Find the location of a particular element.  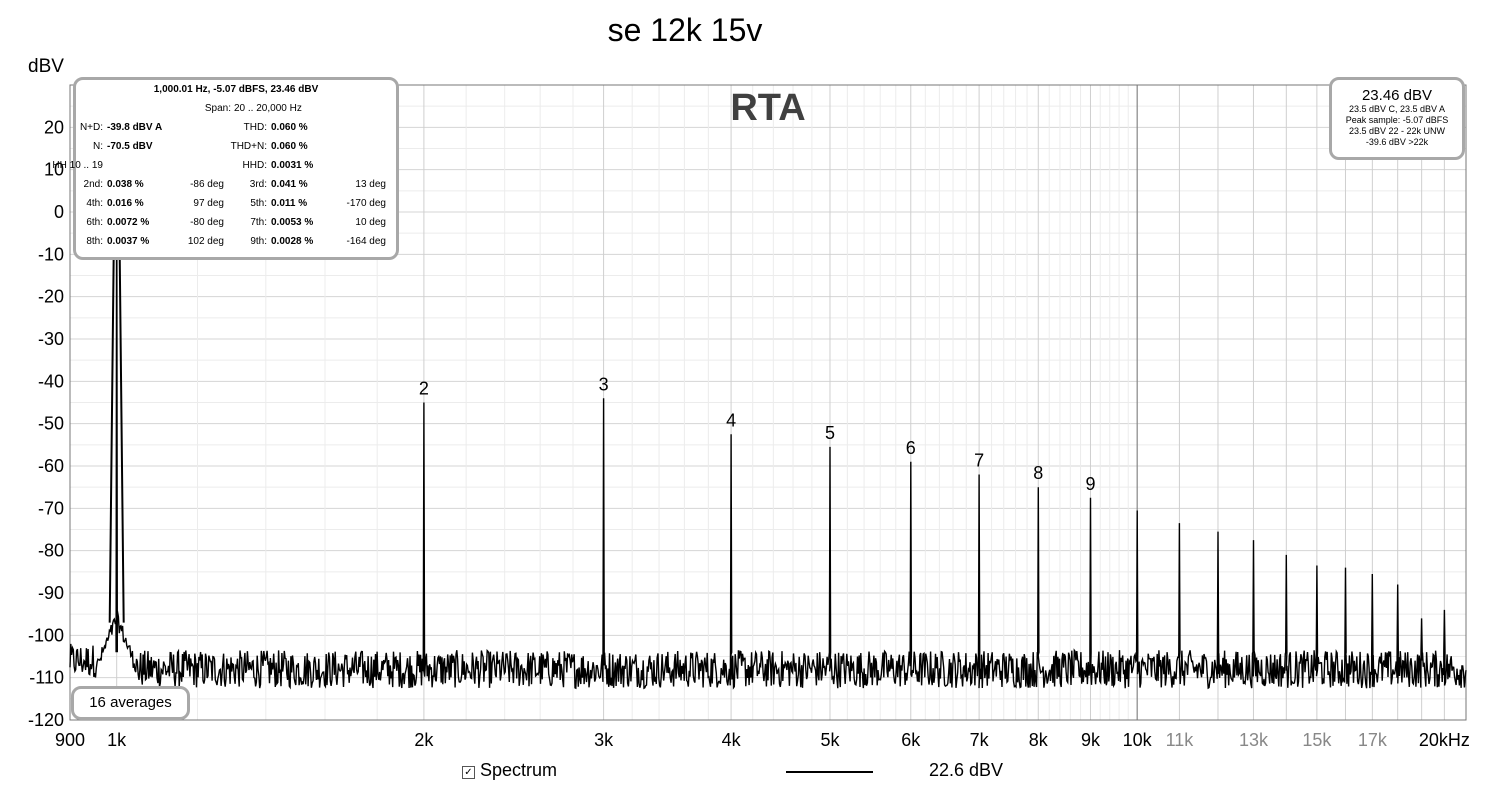

info-label: HH 10 .. 19 is located at coordinates (77, 165).